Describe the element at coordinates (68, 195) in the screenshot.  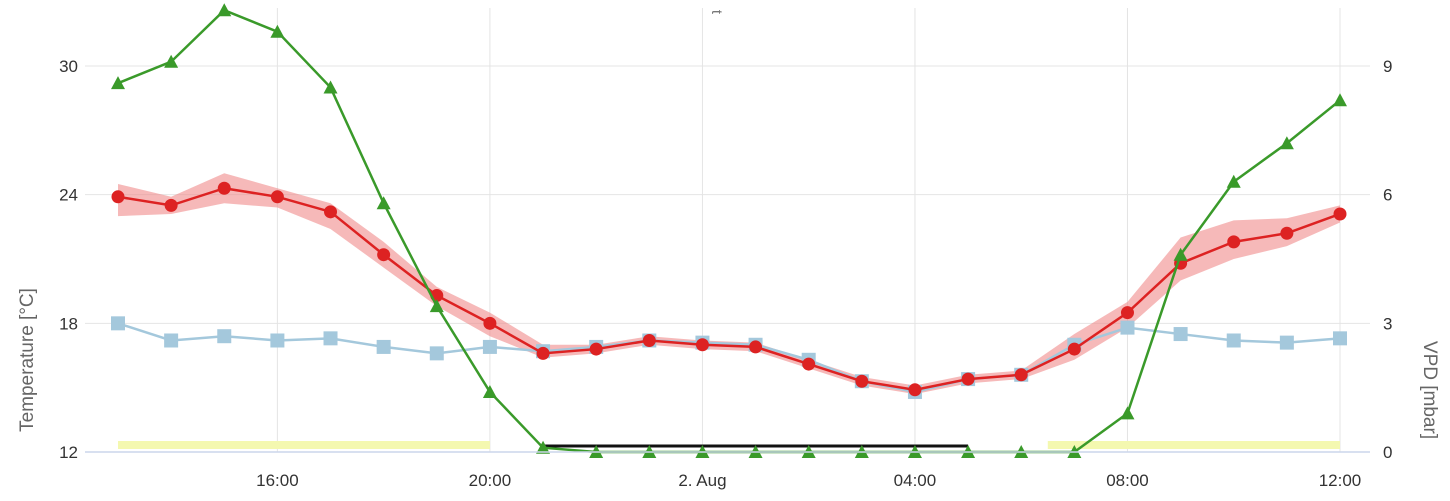
I see `y-tick-label-left: 24` at that location.